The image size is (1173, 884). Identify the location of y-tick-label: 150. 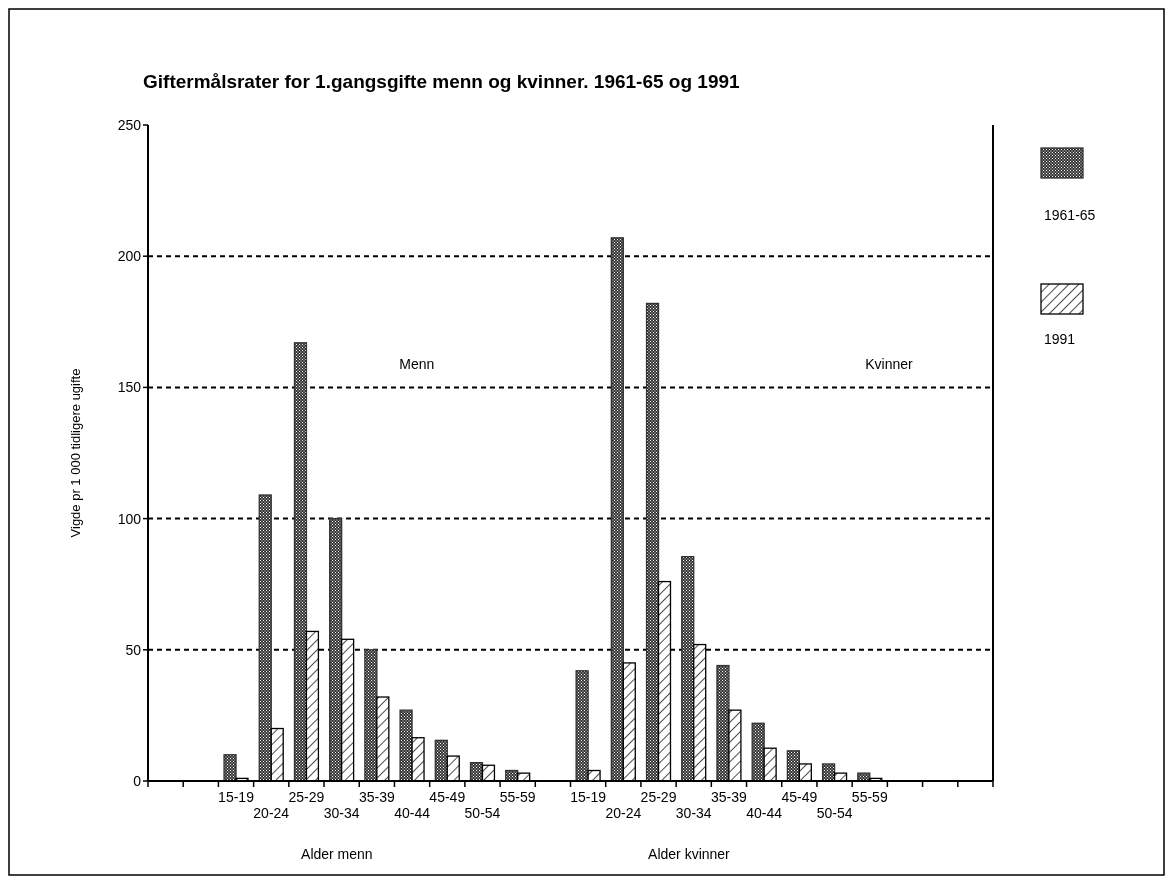
(129, 387).